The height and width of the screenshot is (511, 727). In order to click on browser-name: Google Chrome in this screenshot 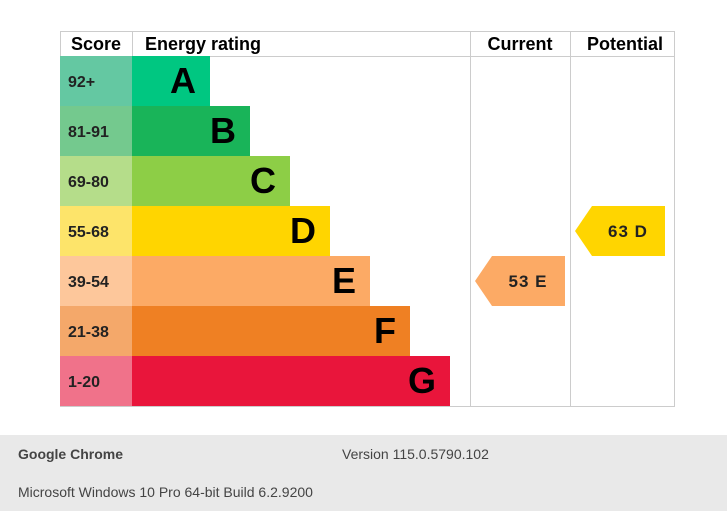, I will do `click(71, 454)`.